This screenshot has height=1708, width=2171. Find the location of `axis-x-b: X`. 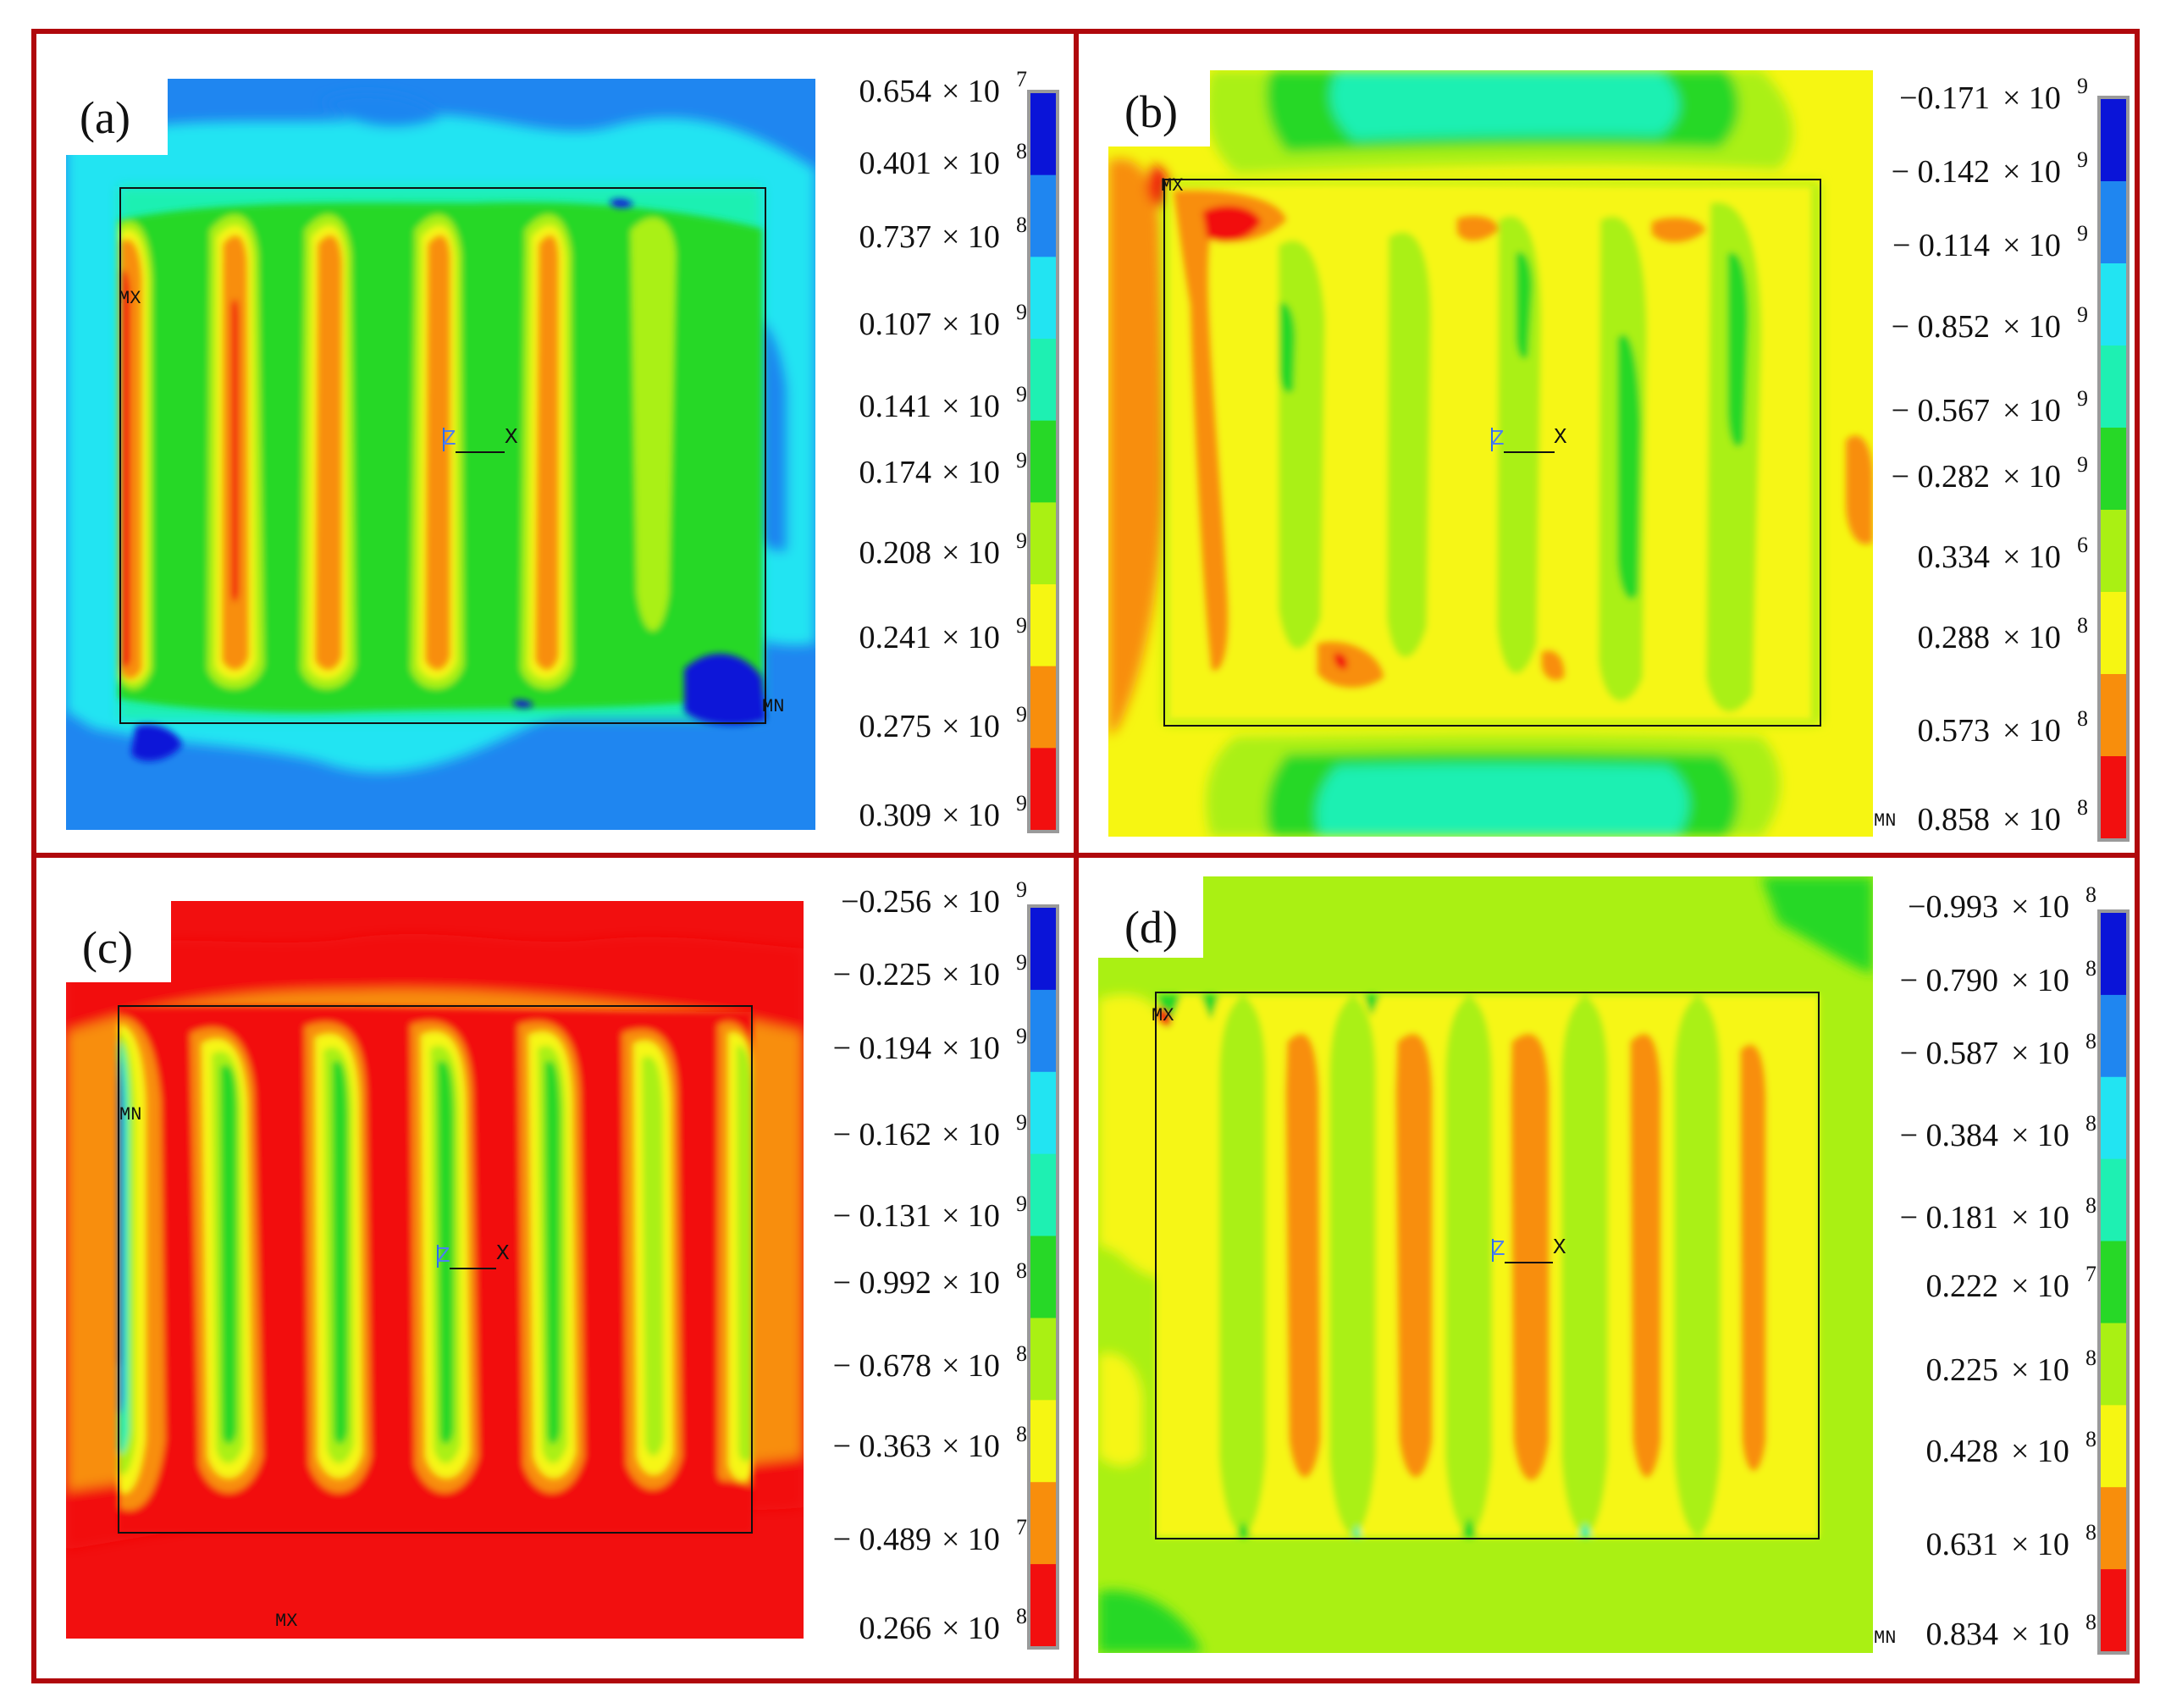

axis-x-b: X is located at coordinates (1560, 437).